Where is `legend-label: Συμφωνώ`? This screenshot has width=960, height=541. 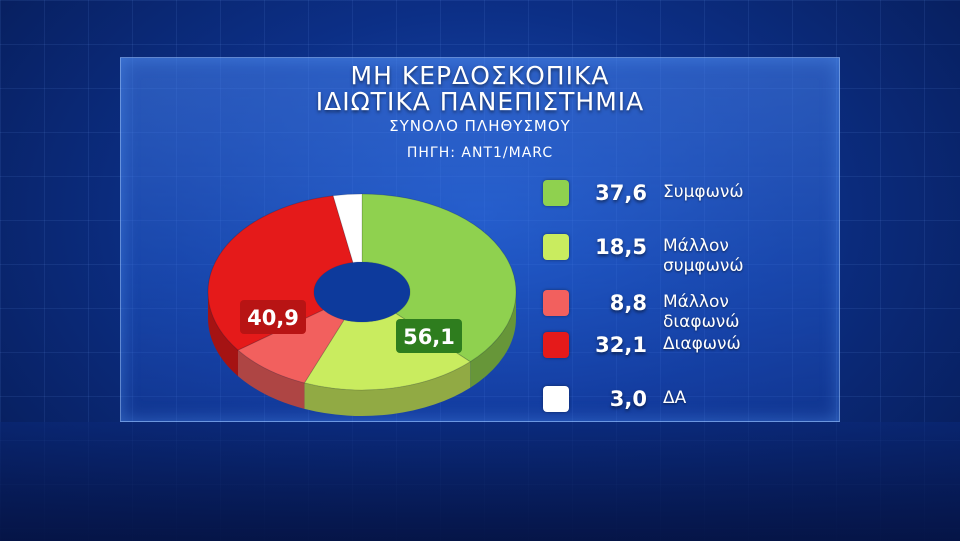
legend-label: Συμφωνώ is located at coordinates (703, 192).